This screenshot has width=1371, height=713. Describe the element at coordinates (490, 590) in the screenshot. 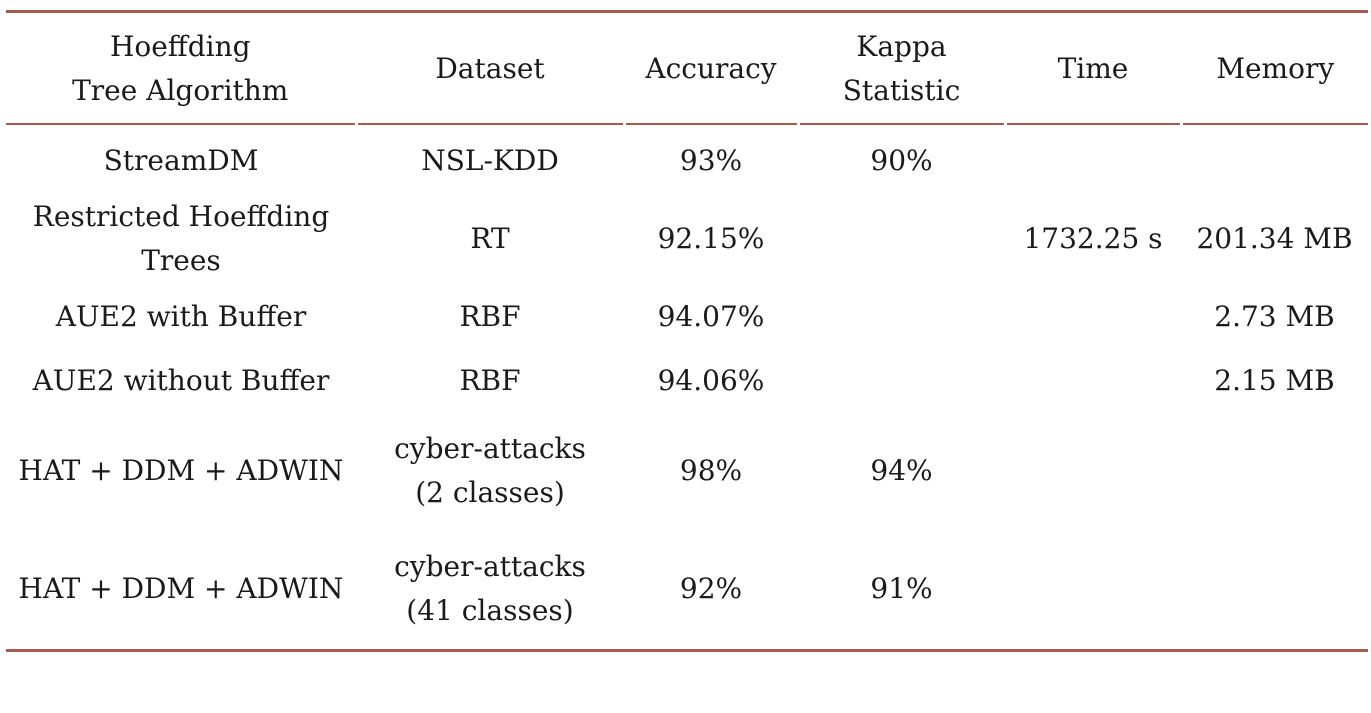

I see `cell-dataset: cyber-attacks (41 classes)` at that location.